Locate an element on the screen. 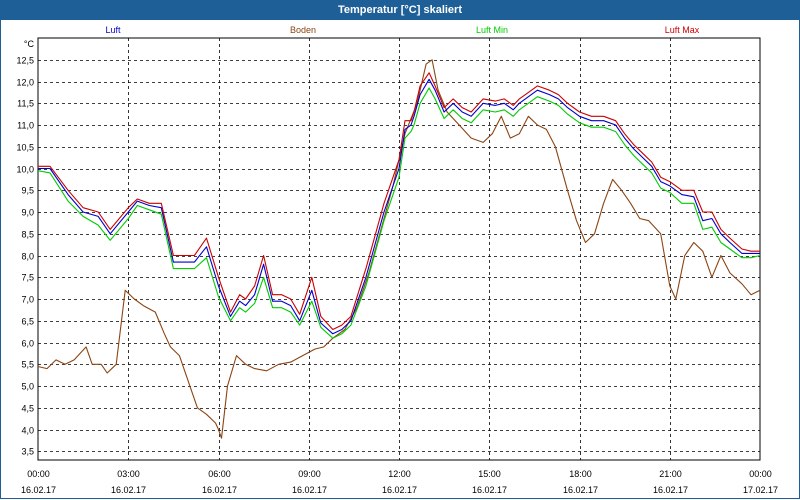  y-tick-label: 12,0 is located at coordinates (25, 83).